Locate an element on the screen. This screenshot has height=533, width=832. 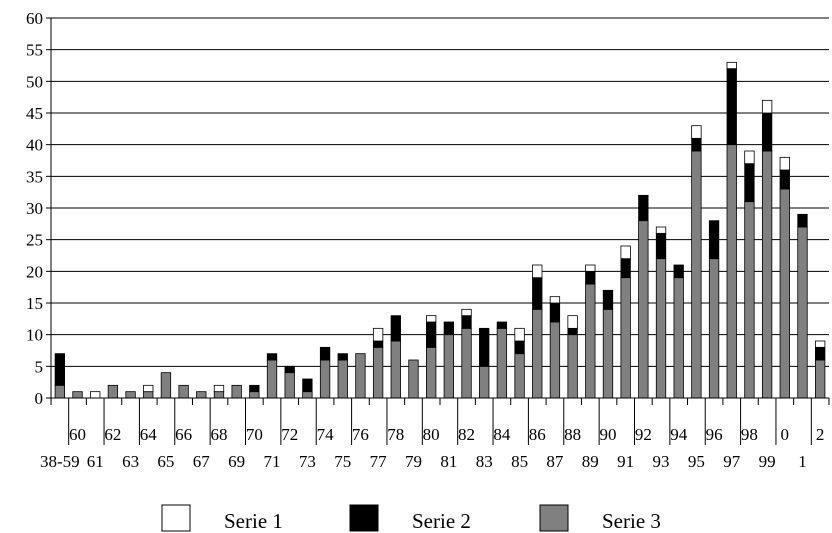
x-tick-label: 62 is located at coordinates (112, 434).